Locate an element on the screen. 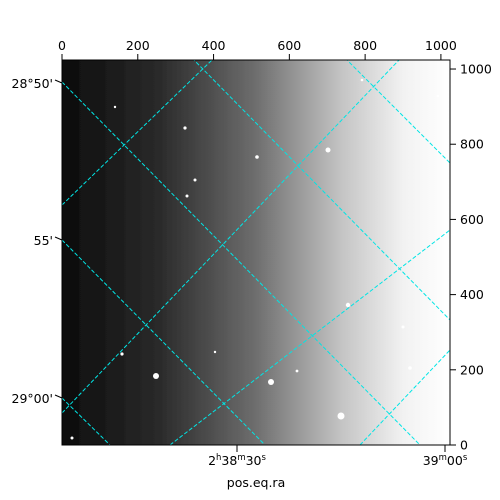 This screenshot has height=500, width=500. top-tick-label: 600 is located at coordinates (289, 45).